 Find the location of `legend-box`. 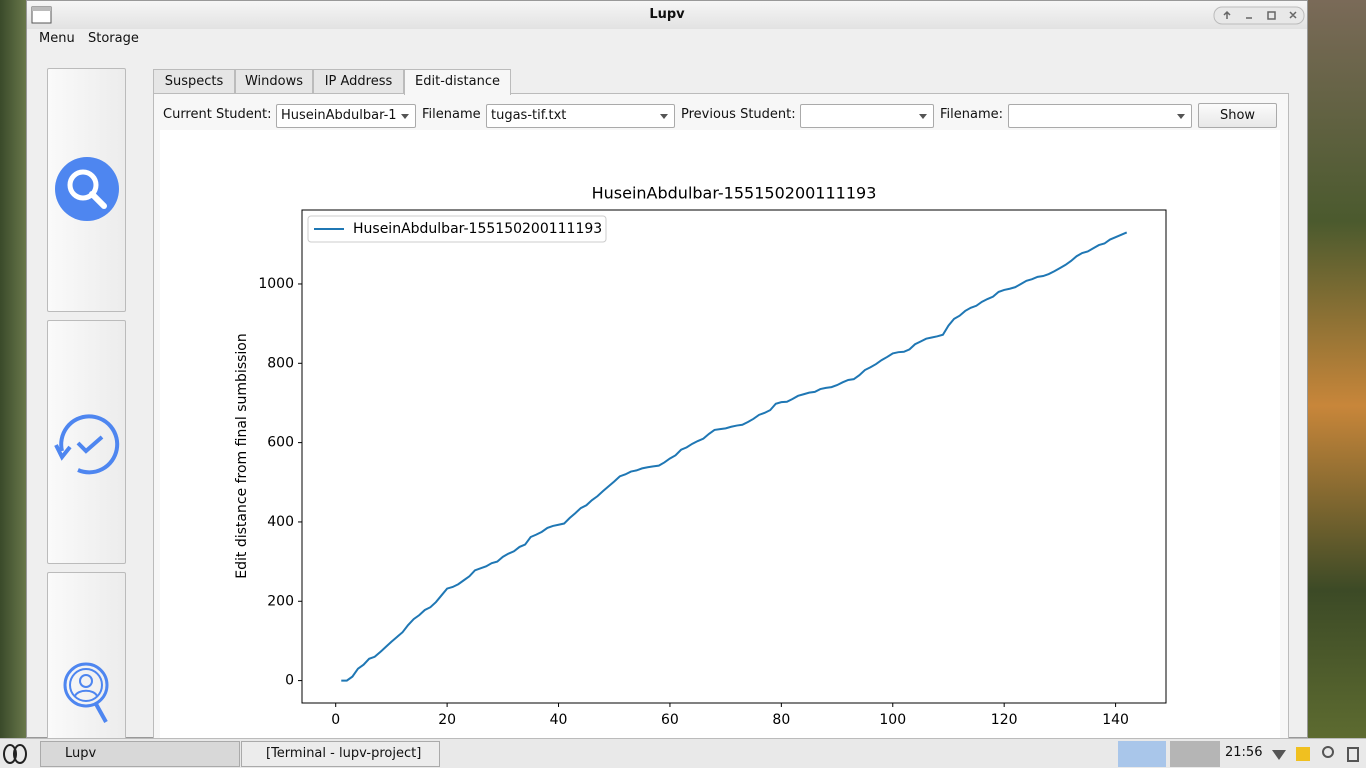

legend-box is located at coordinates (457, 229).